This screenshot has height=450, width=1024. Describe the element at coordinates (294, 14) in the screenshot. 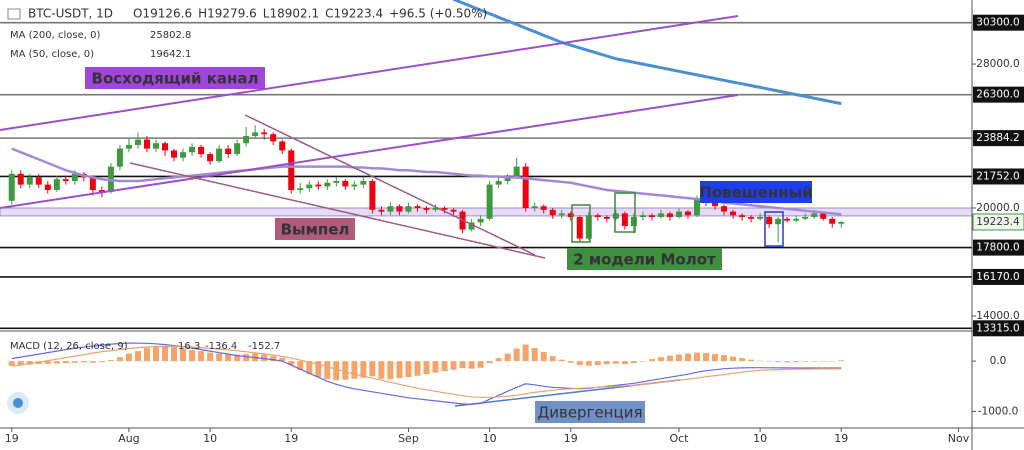

I see `ohlc-value: 18902.1` at that location.